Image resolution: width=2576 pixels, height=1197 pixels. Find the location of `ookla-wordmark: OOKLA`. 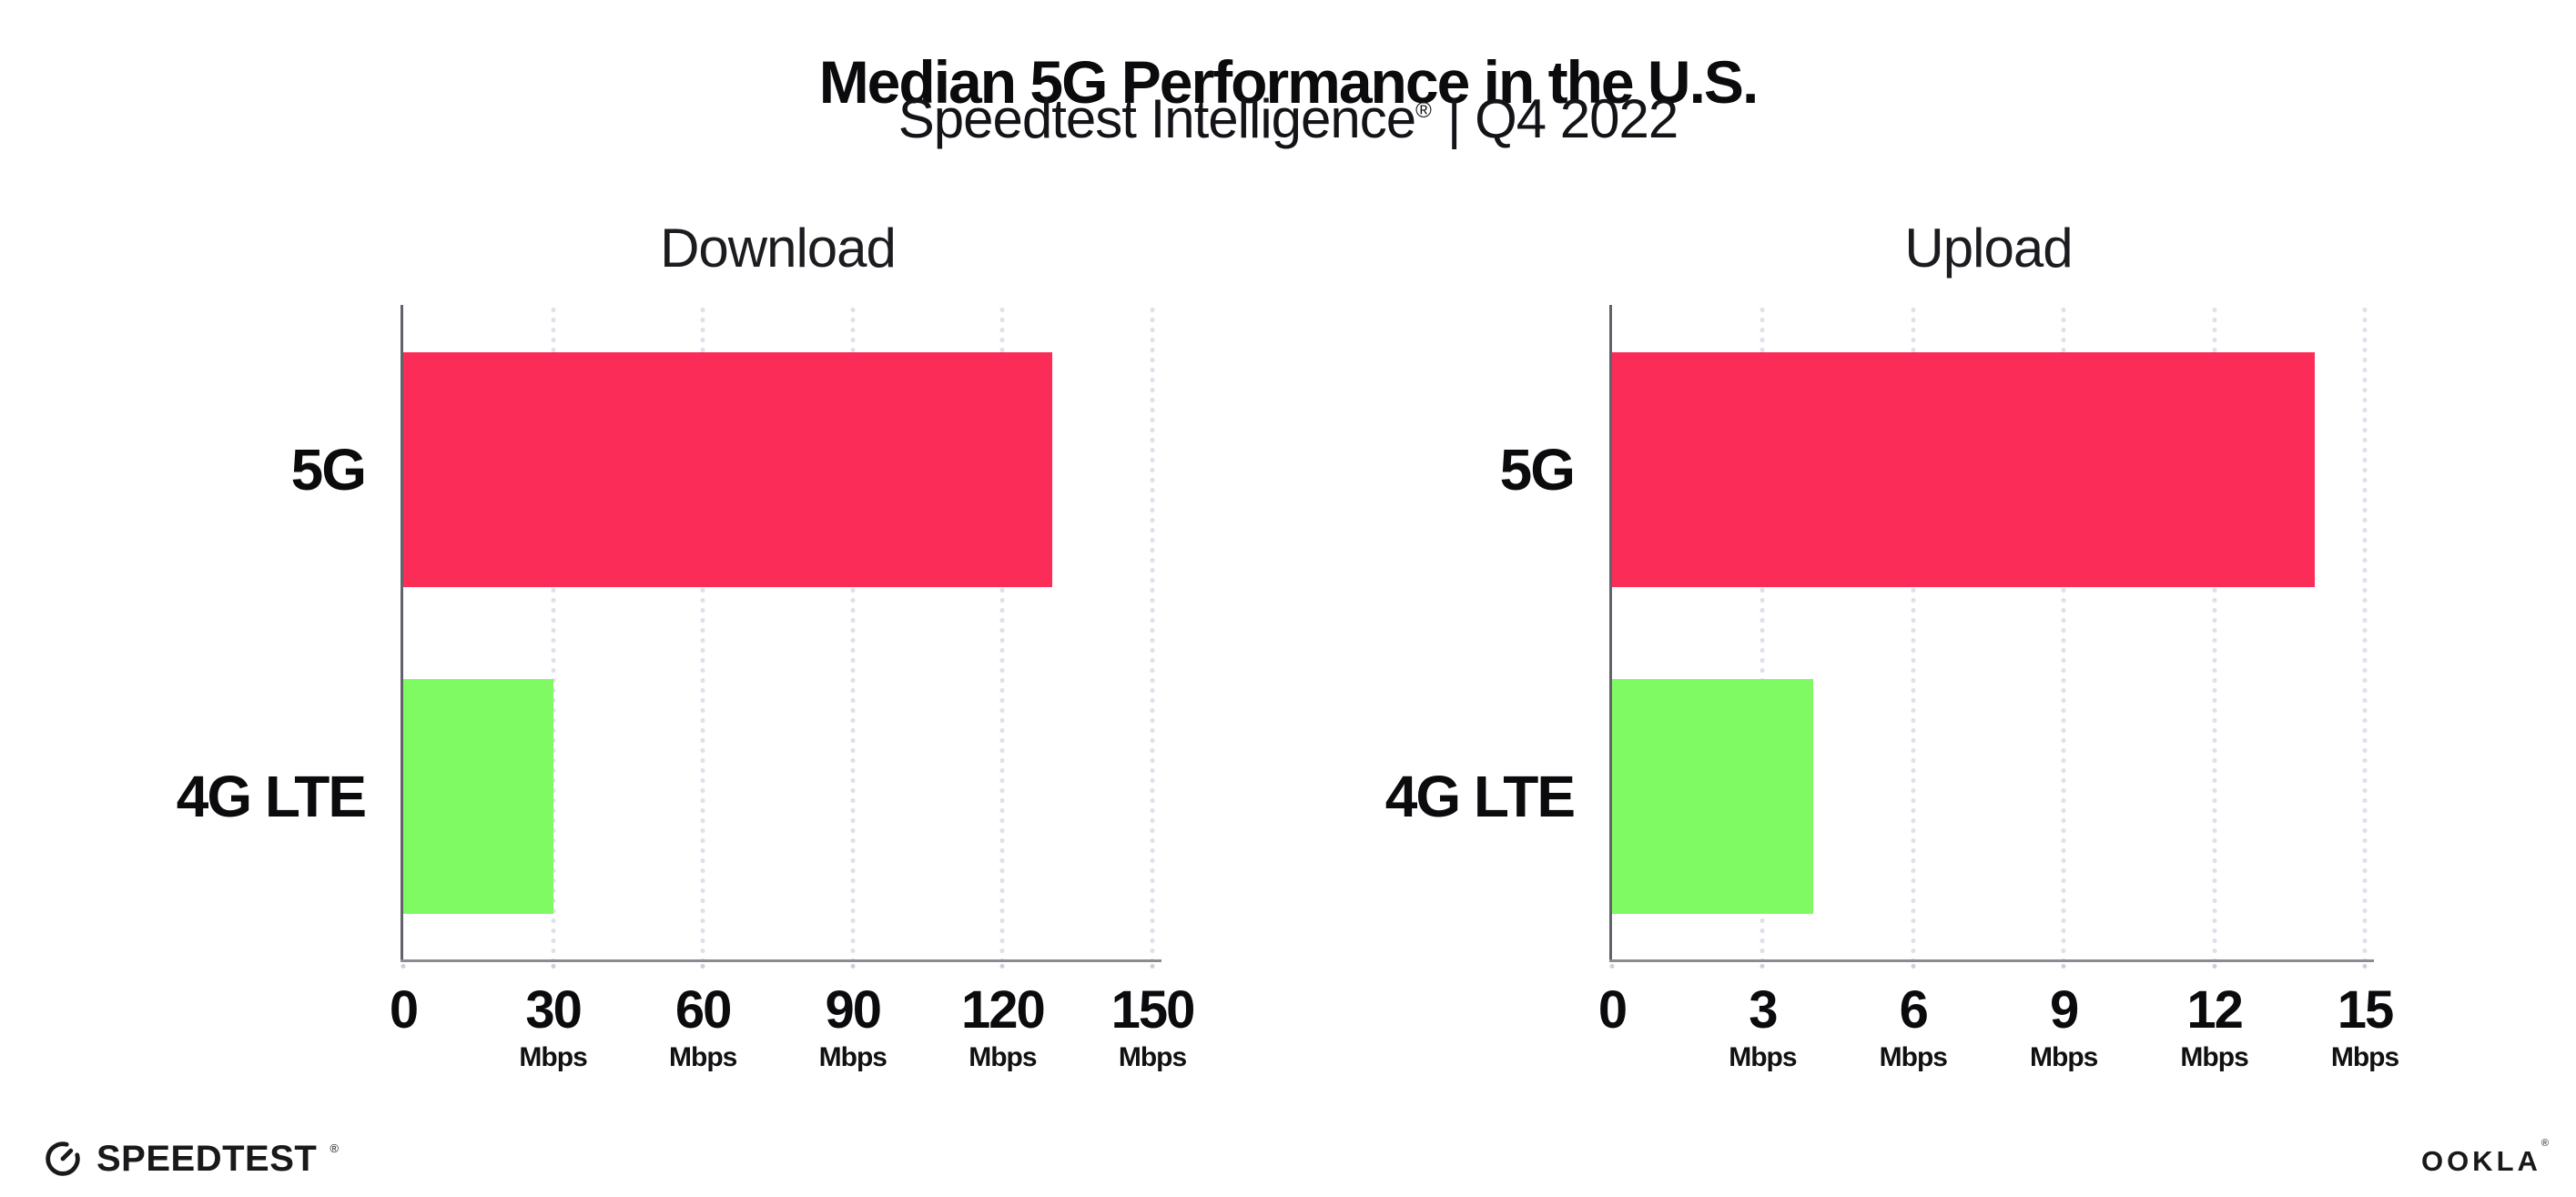

ookla-wordmark: OOKLA is located at coordinates (2480, 1161).